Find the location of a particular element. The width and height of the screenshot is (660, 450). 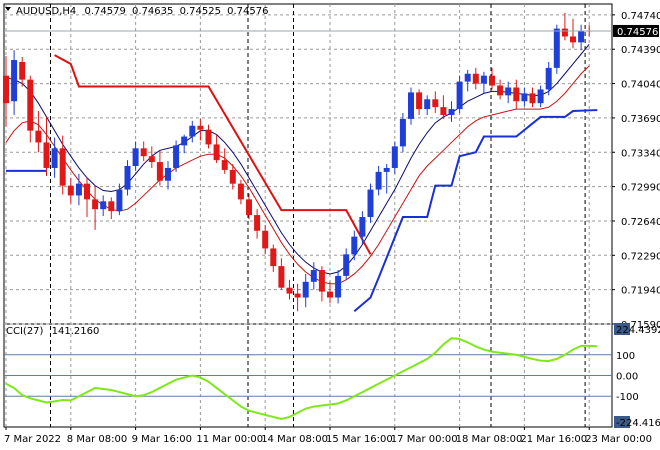

price-tick-label: 0.74040 is located at coordinates (640, 85).